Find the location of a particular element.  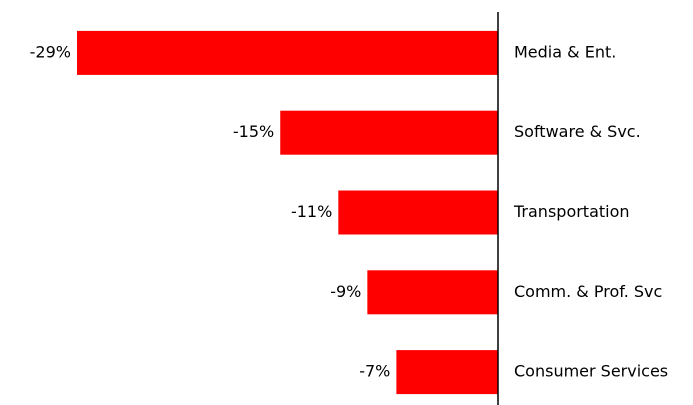

value-label: -29% is located at coordinates (50, 51).